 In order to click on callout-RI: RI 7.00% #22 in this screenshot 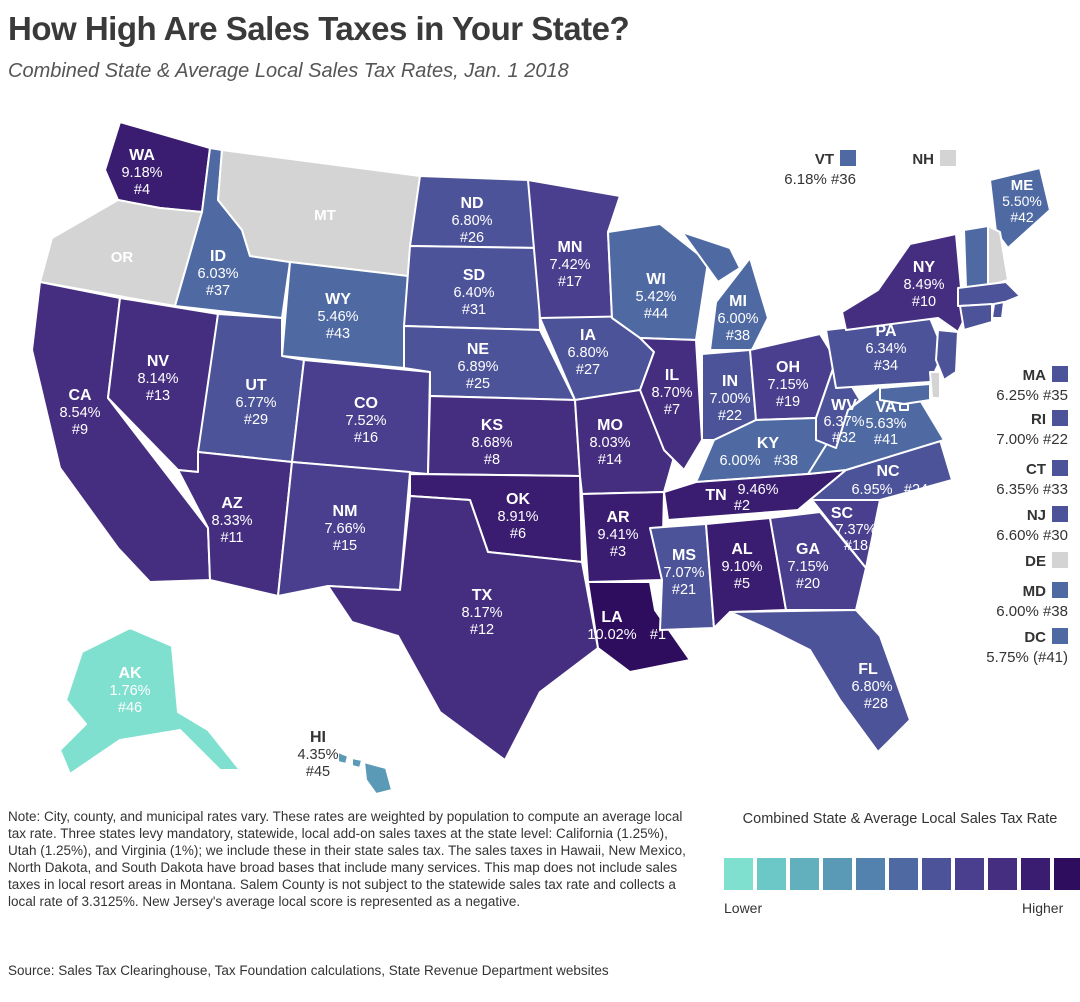, I will do `click(1032, 430)`.